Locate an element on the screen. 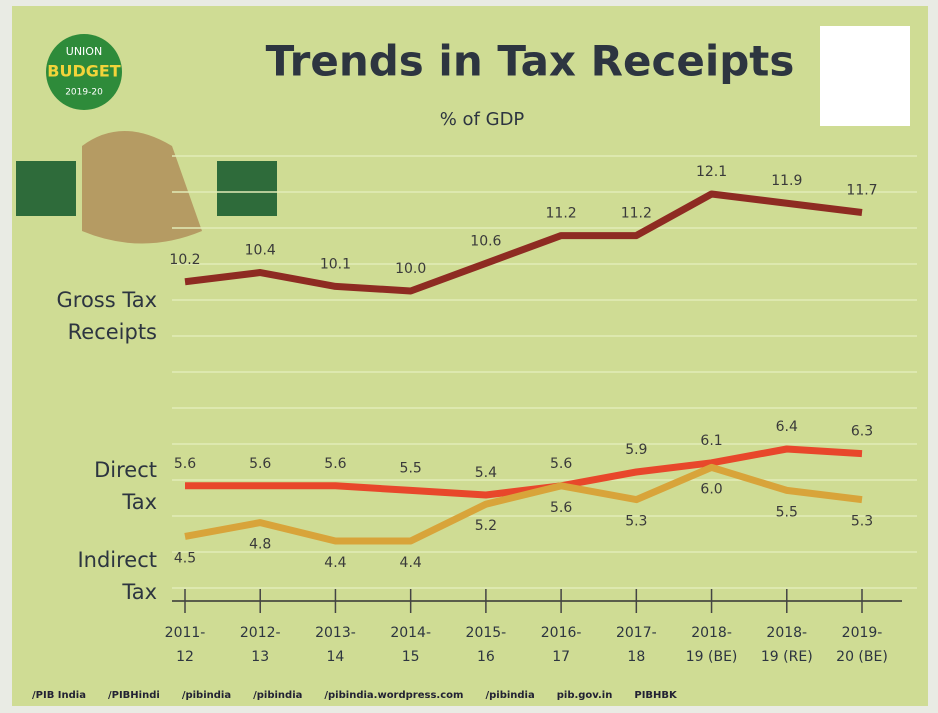 The image size is (938, 713). x-tick-label-line: 20 (BE) is located at coordinates (862, 657).